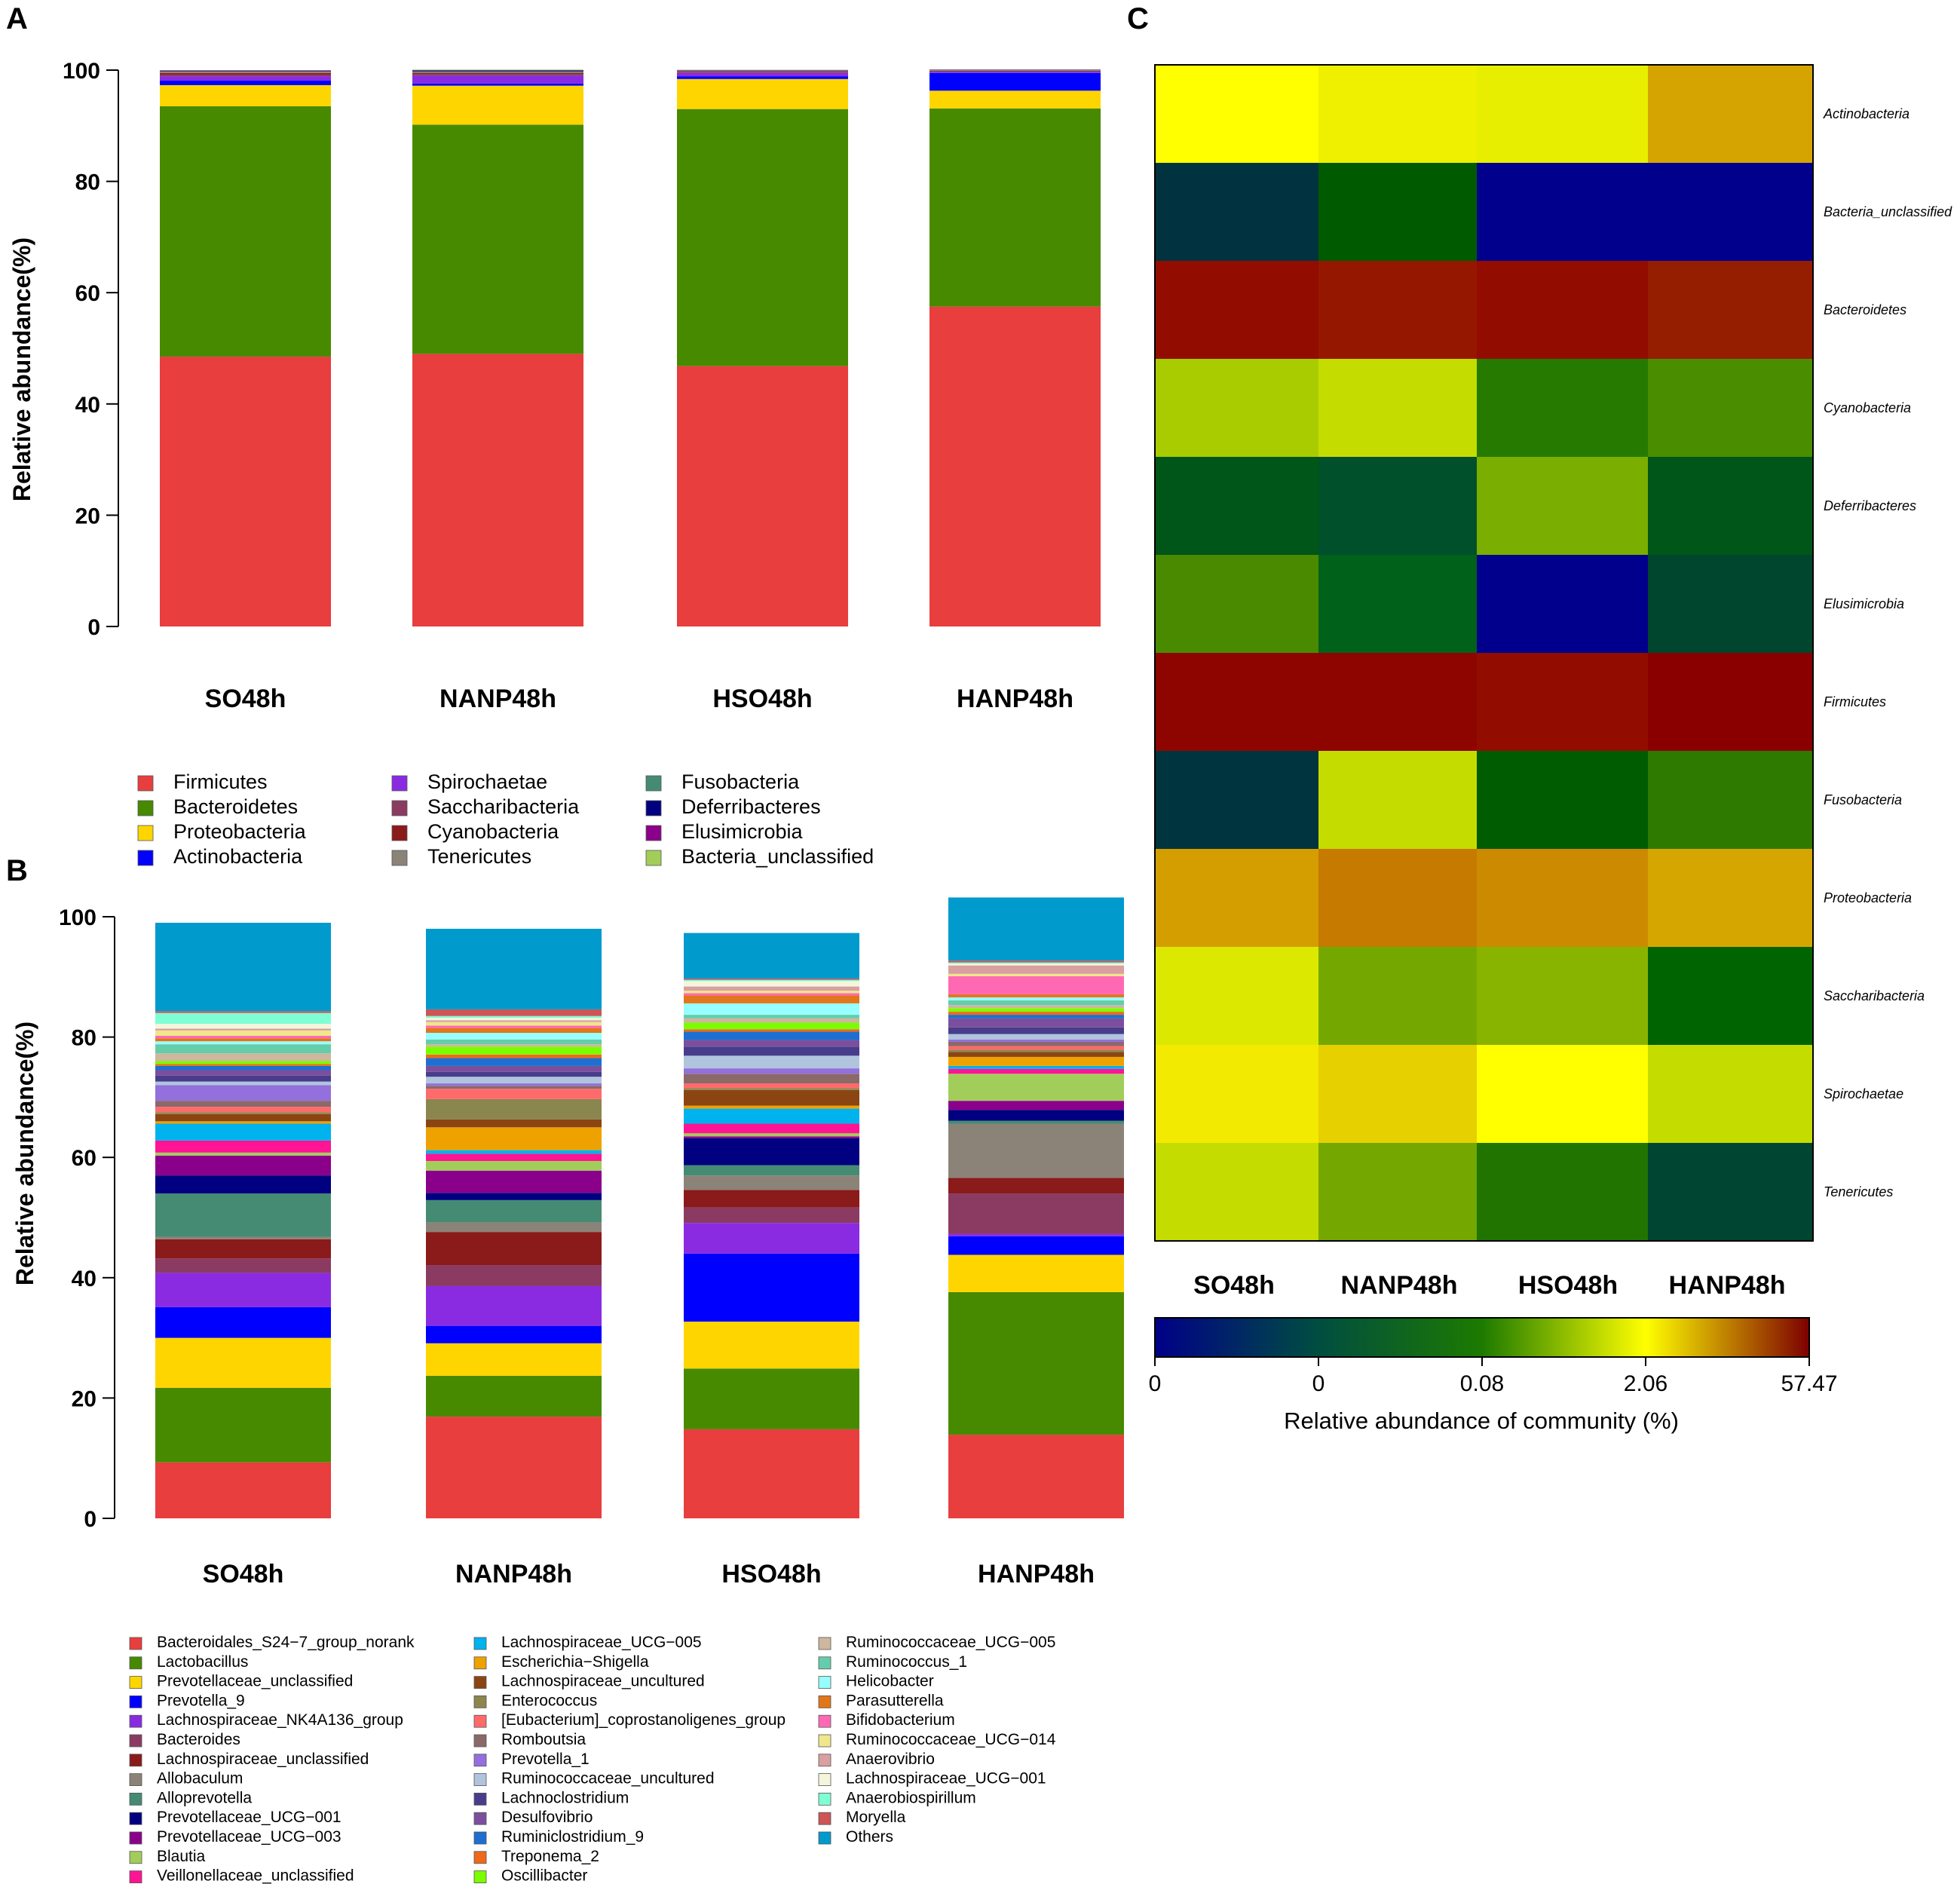 This screenshot has width=1960, height=1887. I want to click on bar-segment-hso48h-veillonellaceae-unclassified, so click(771, 1128).